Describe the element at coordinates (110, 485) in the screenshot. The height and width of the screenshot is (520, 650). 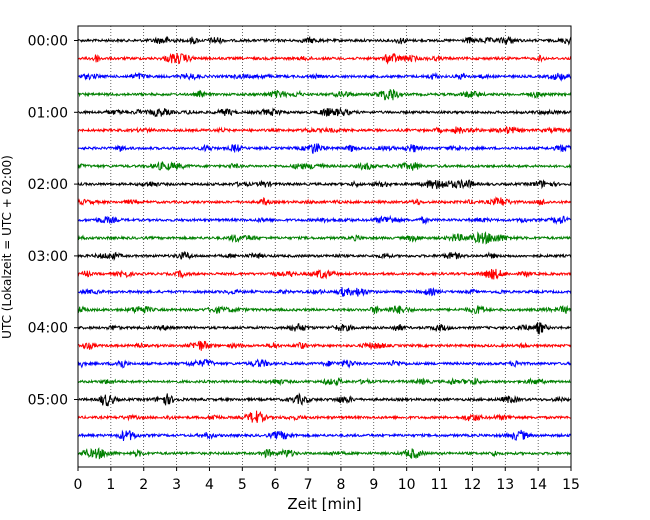
I see `x-tick-label: 1` at that location.